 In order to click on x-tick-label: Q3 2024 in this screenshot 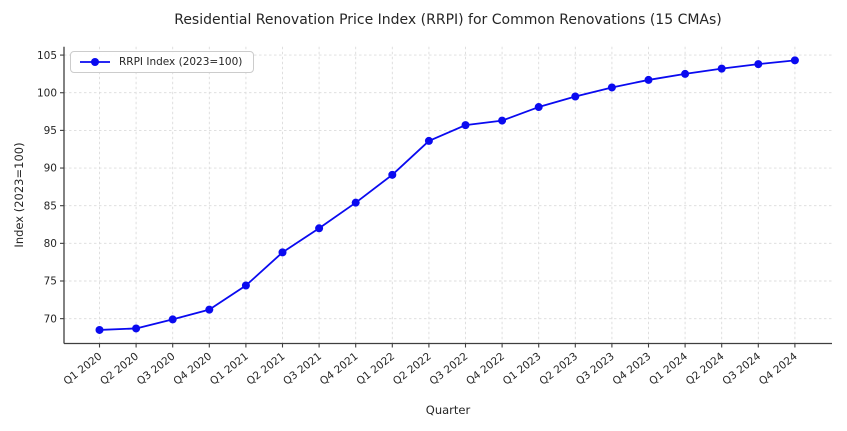, I will do `click(741, 368)`.